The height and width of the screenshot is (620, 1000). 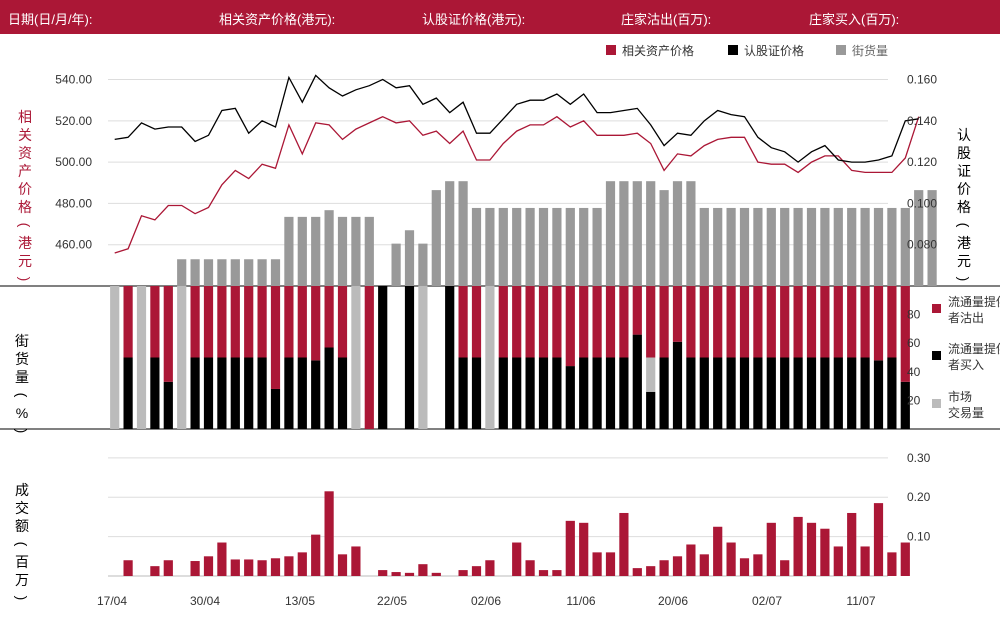 I want to click on legend-lp-buy: 流通量提供, so click(x=974, y=348).